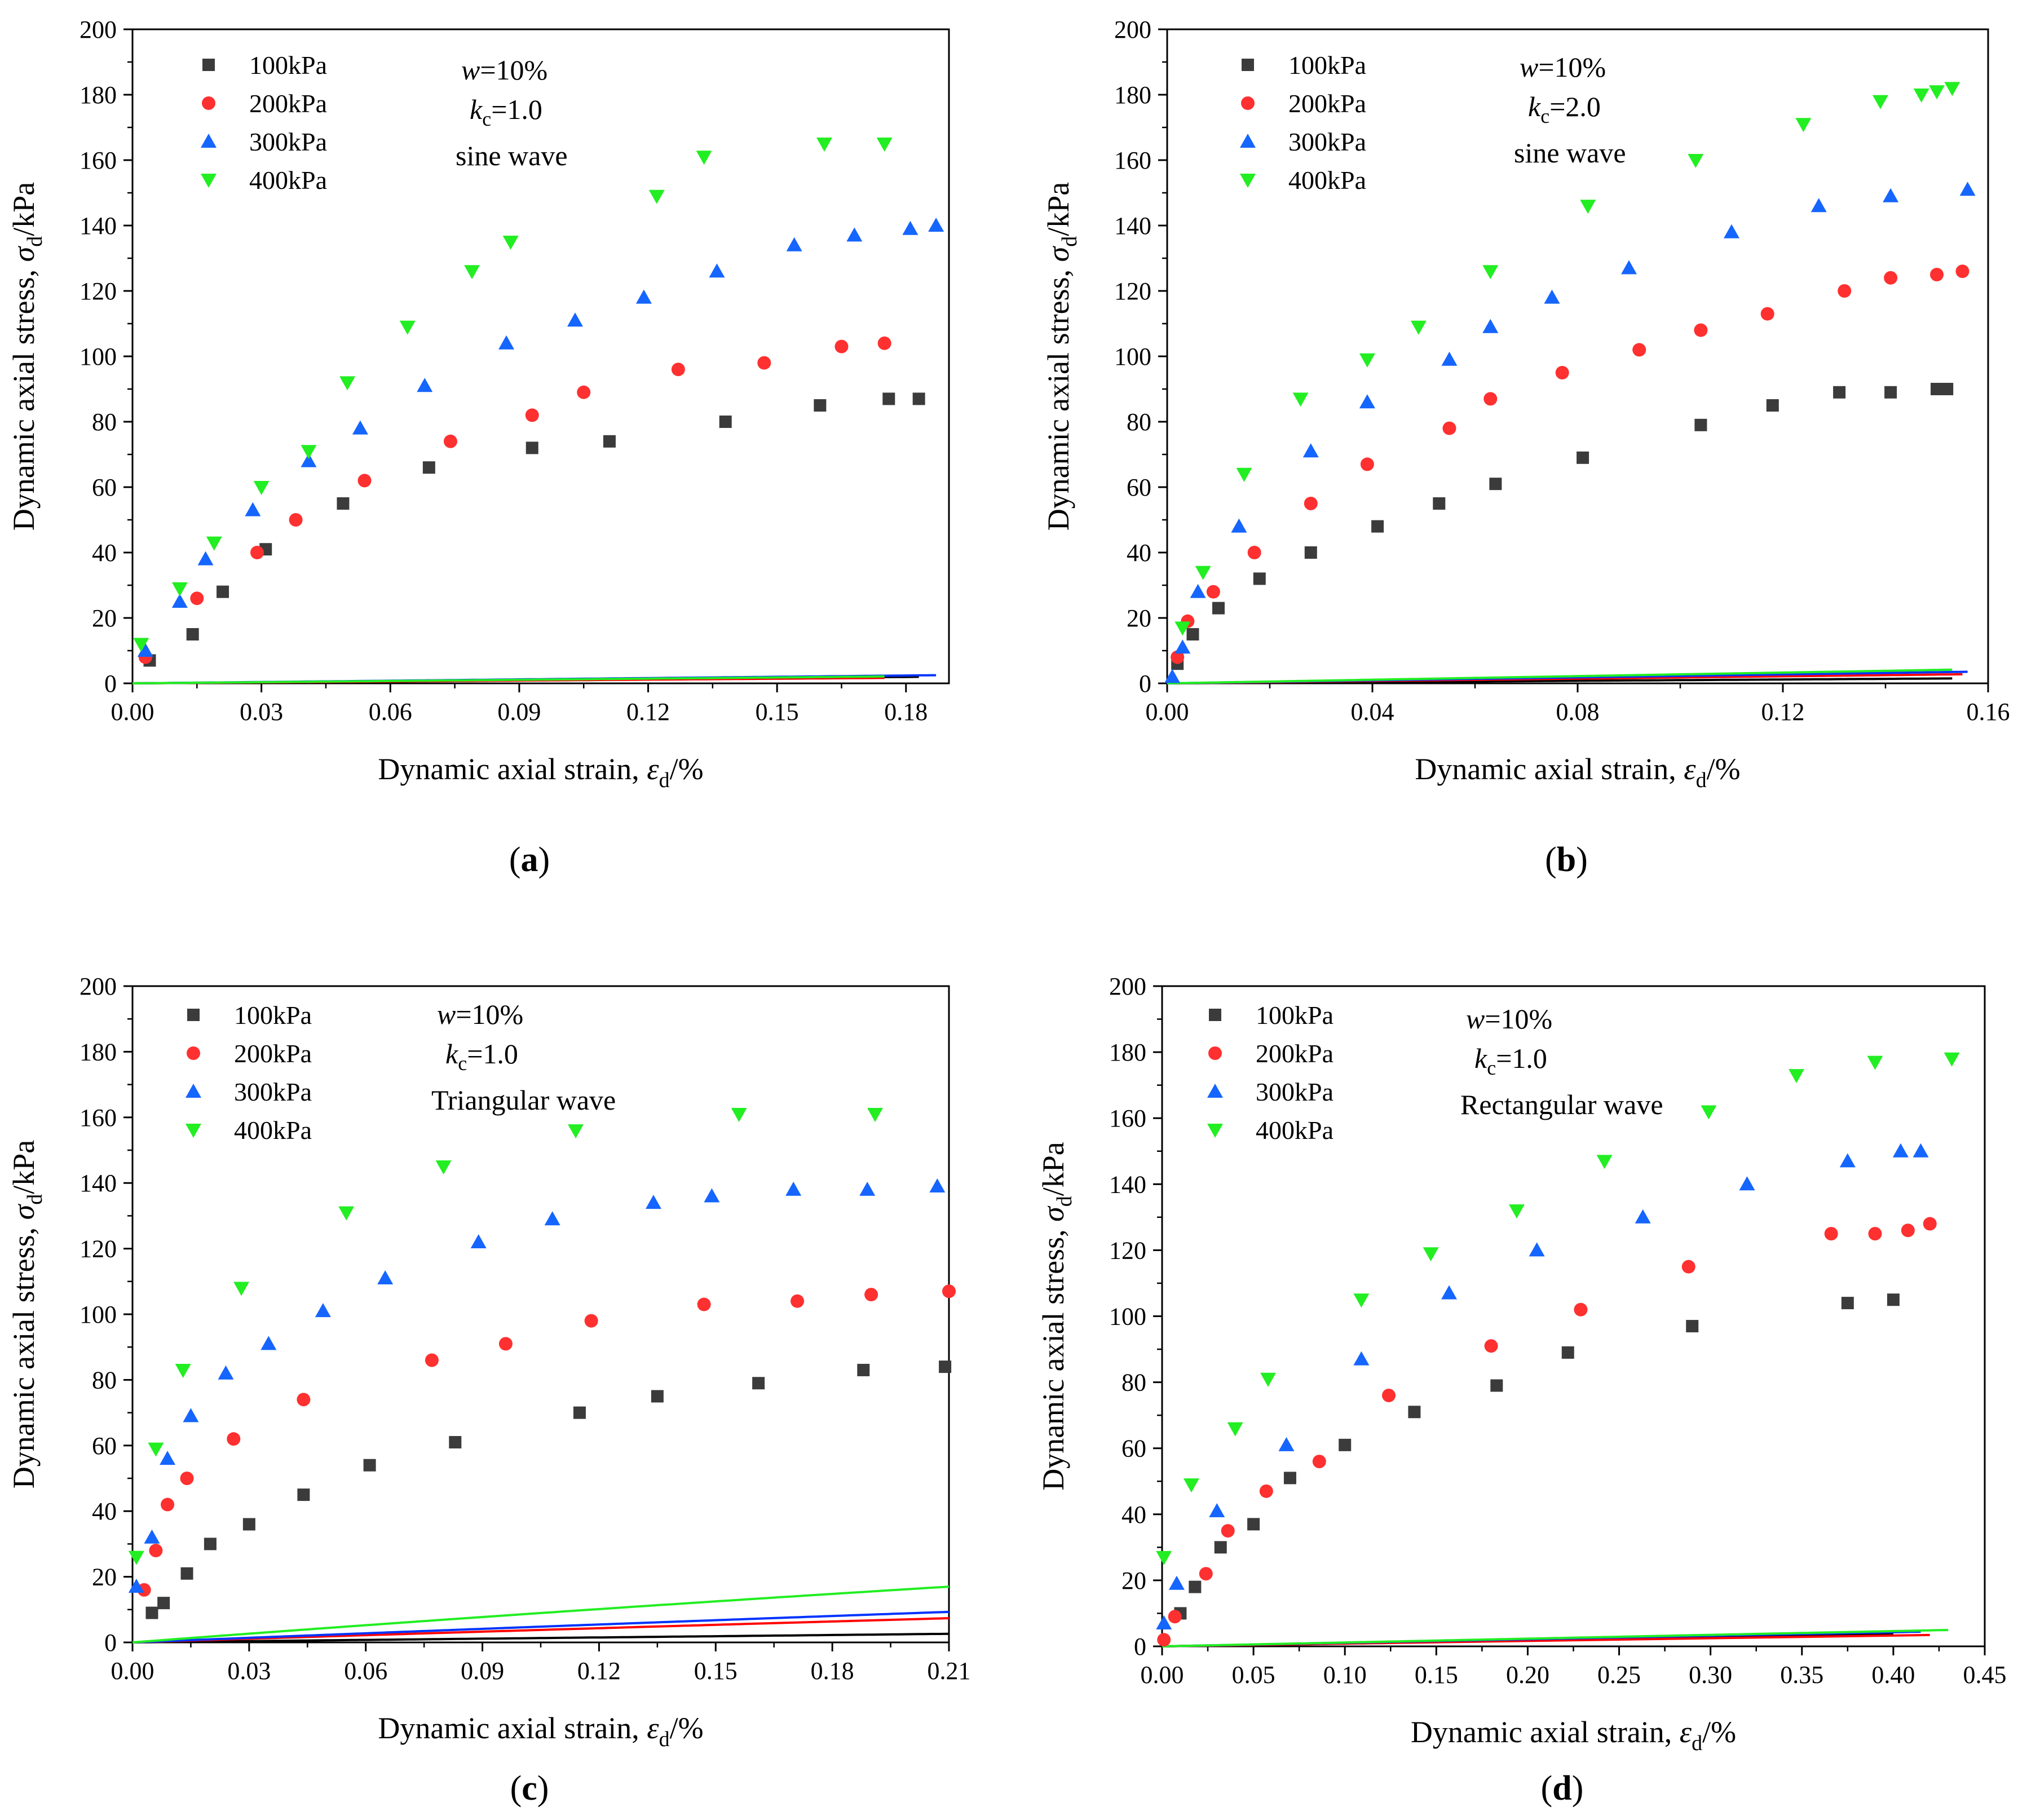 Image resolution: width=2018 pixels, height=1820 pixels. I want to click on x-tick-label: 0.04, so click(1372, 712).